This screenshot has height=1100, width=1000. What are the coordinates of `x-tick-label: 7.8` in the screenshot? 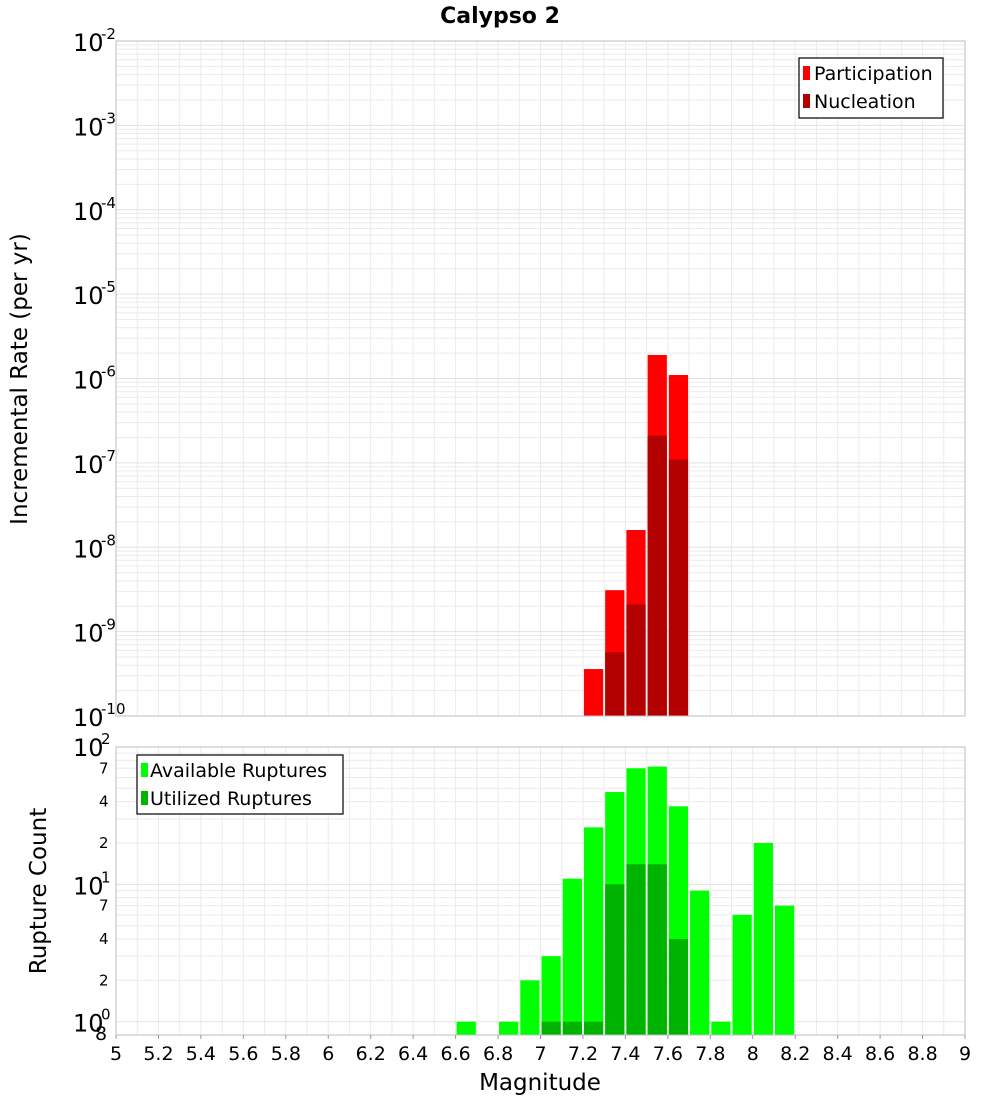 It's located at (710, 1054).